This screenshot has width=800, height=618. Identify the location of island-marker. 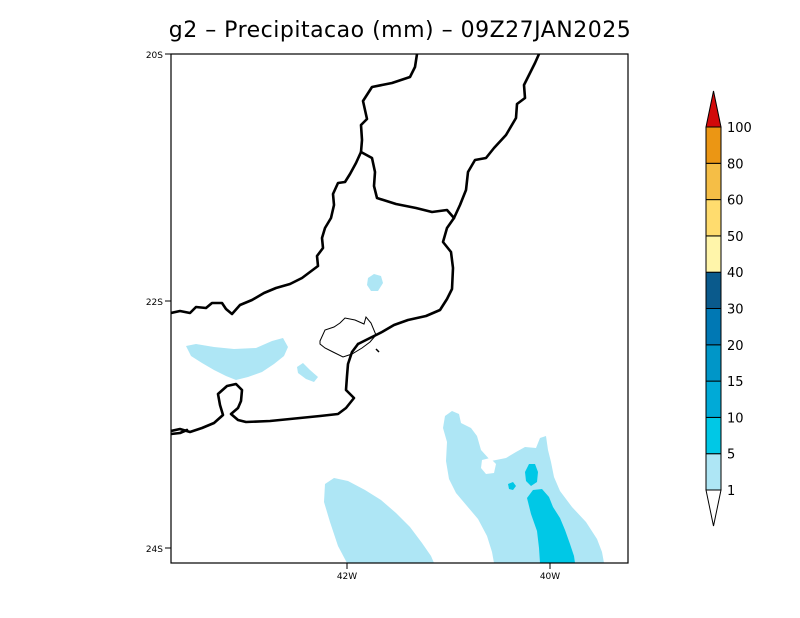
(377, 350).